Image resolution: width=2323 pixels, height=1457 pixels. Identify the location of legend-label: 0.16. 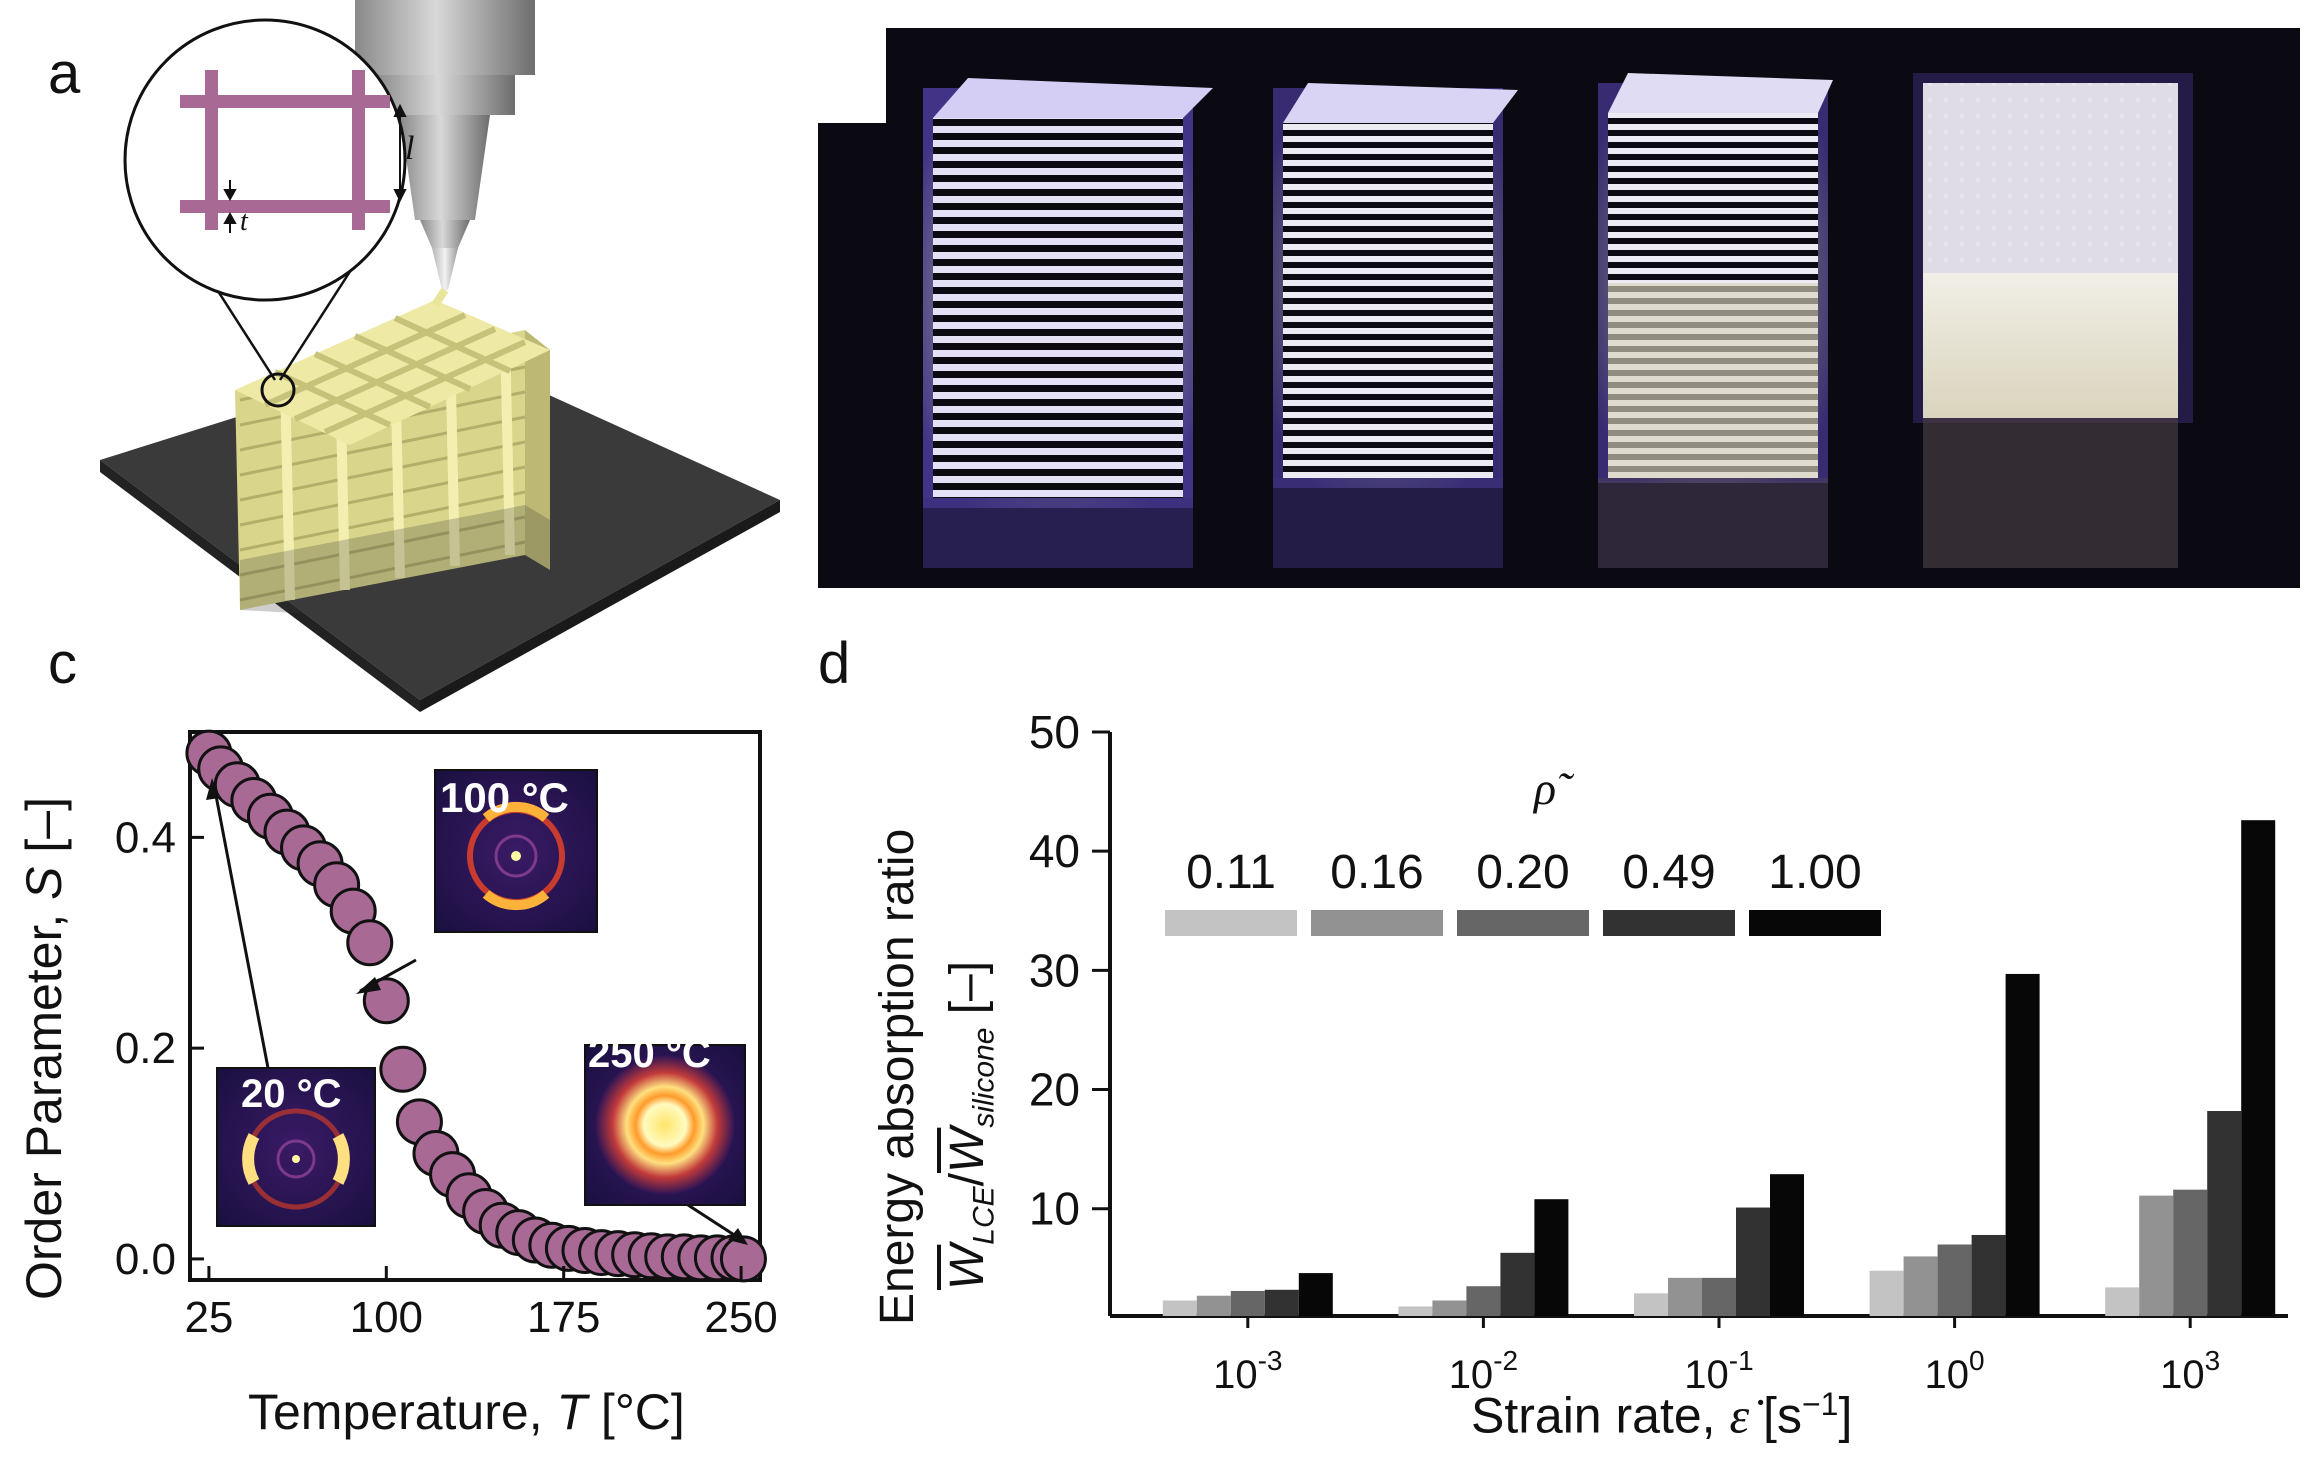
(1376, 872).